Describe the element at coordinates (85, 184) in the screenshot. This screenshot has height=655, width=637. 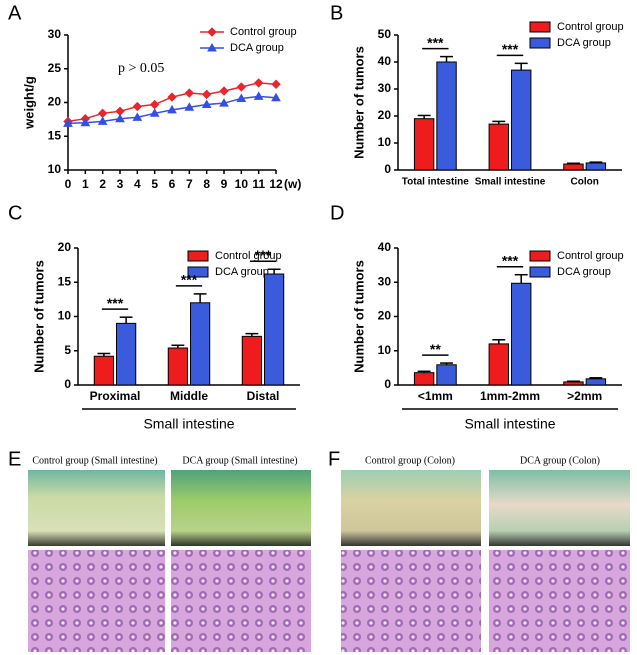
I see `x-tick-label: 1` at that location.